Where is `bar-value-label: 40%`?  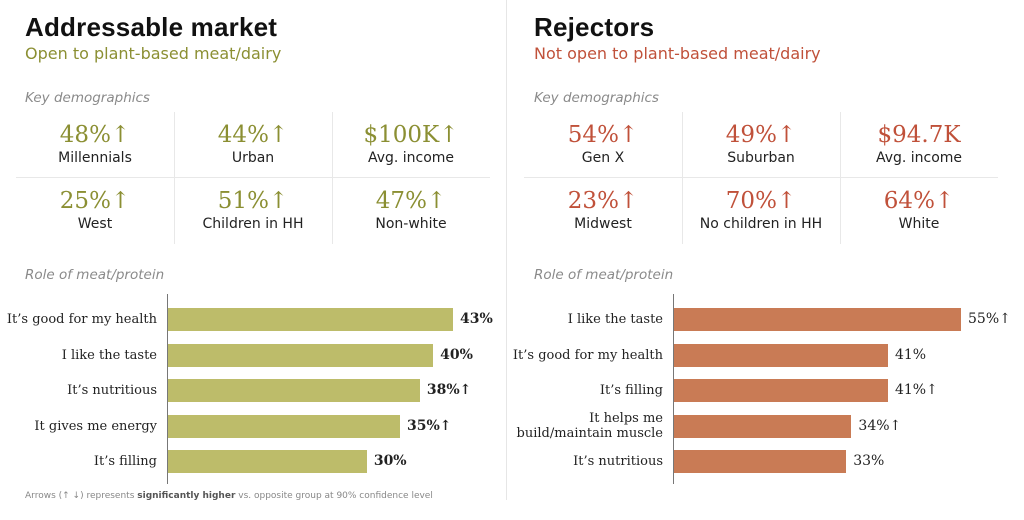
bar-value-label: 40% is located at coordinates (456, 354).